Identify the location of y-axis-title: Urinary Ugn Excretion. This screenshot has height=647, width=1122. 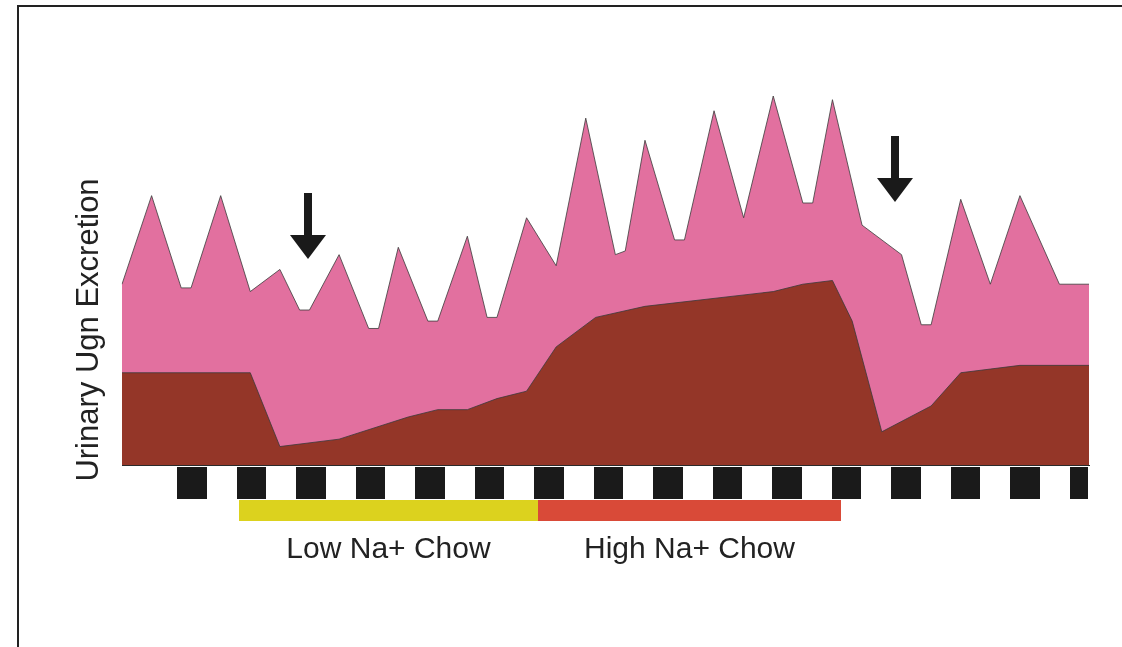
(88, 330).